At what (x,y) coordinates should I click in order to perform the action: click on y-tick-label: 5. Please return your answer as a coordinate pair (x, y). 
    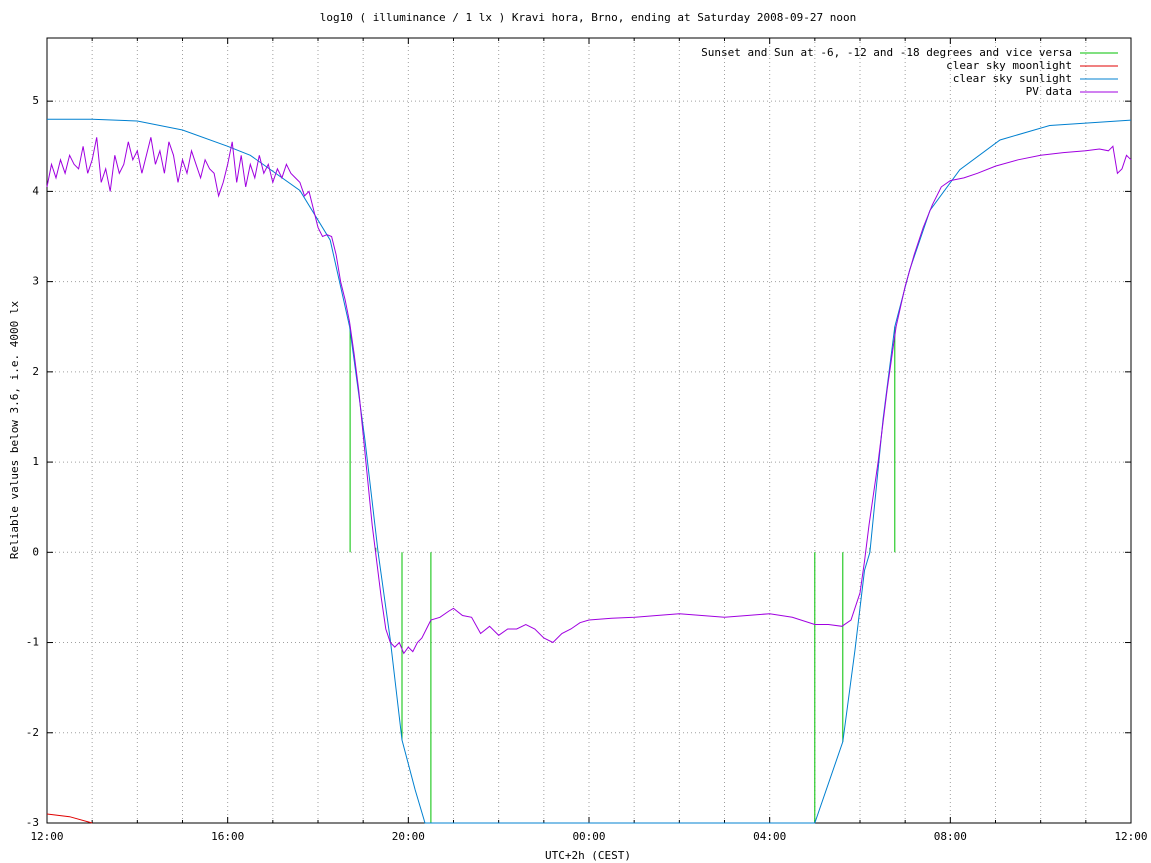
    Looking at the image, I should click on (35, 100).